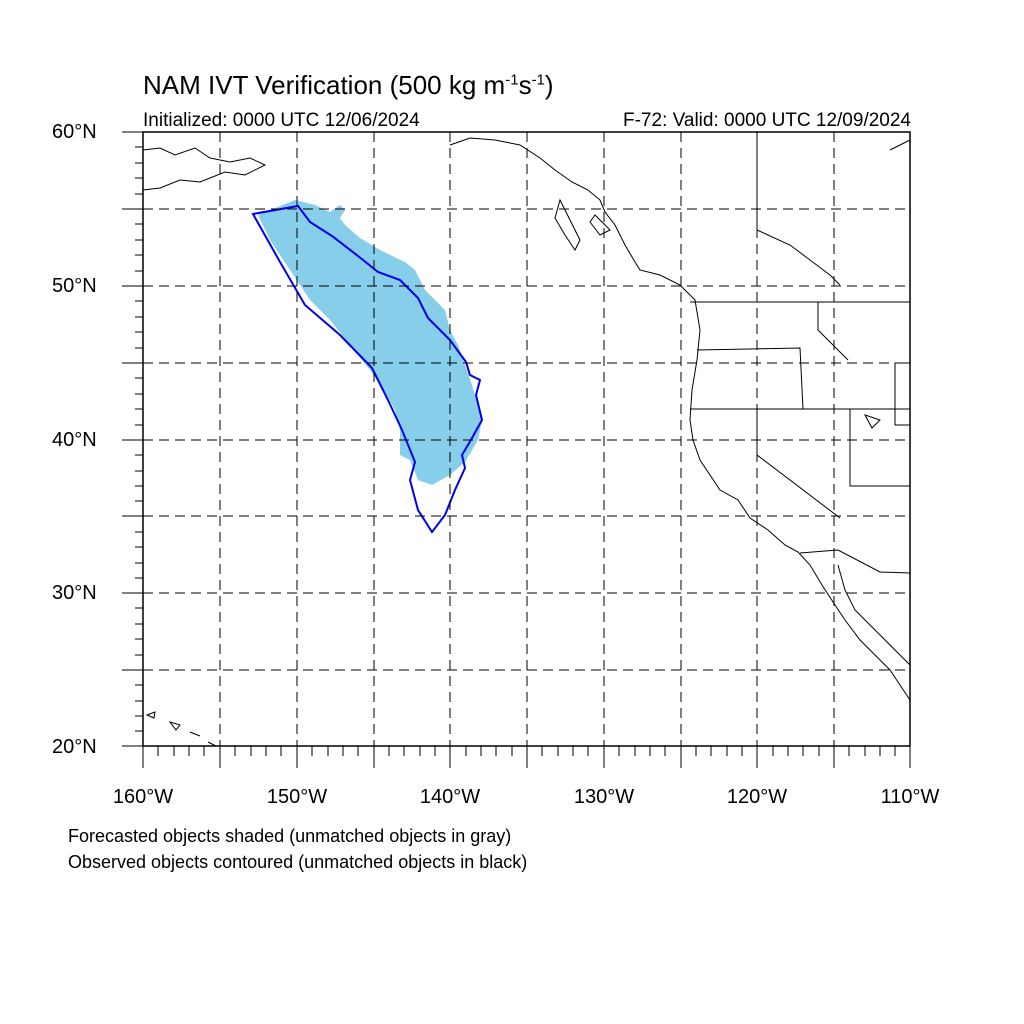 The width and height of the screenshot is (1024, 1024). Describe the element at coordinates (370, 342) in the screenshot. I see `forecast-object` at that location.